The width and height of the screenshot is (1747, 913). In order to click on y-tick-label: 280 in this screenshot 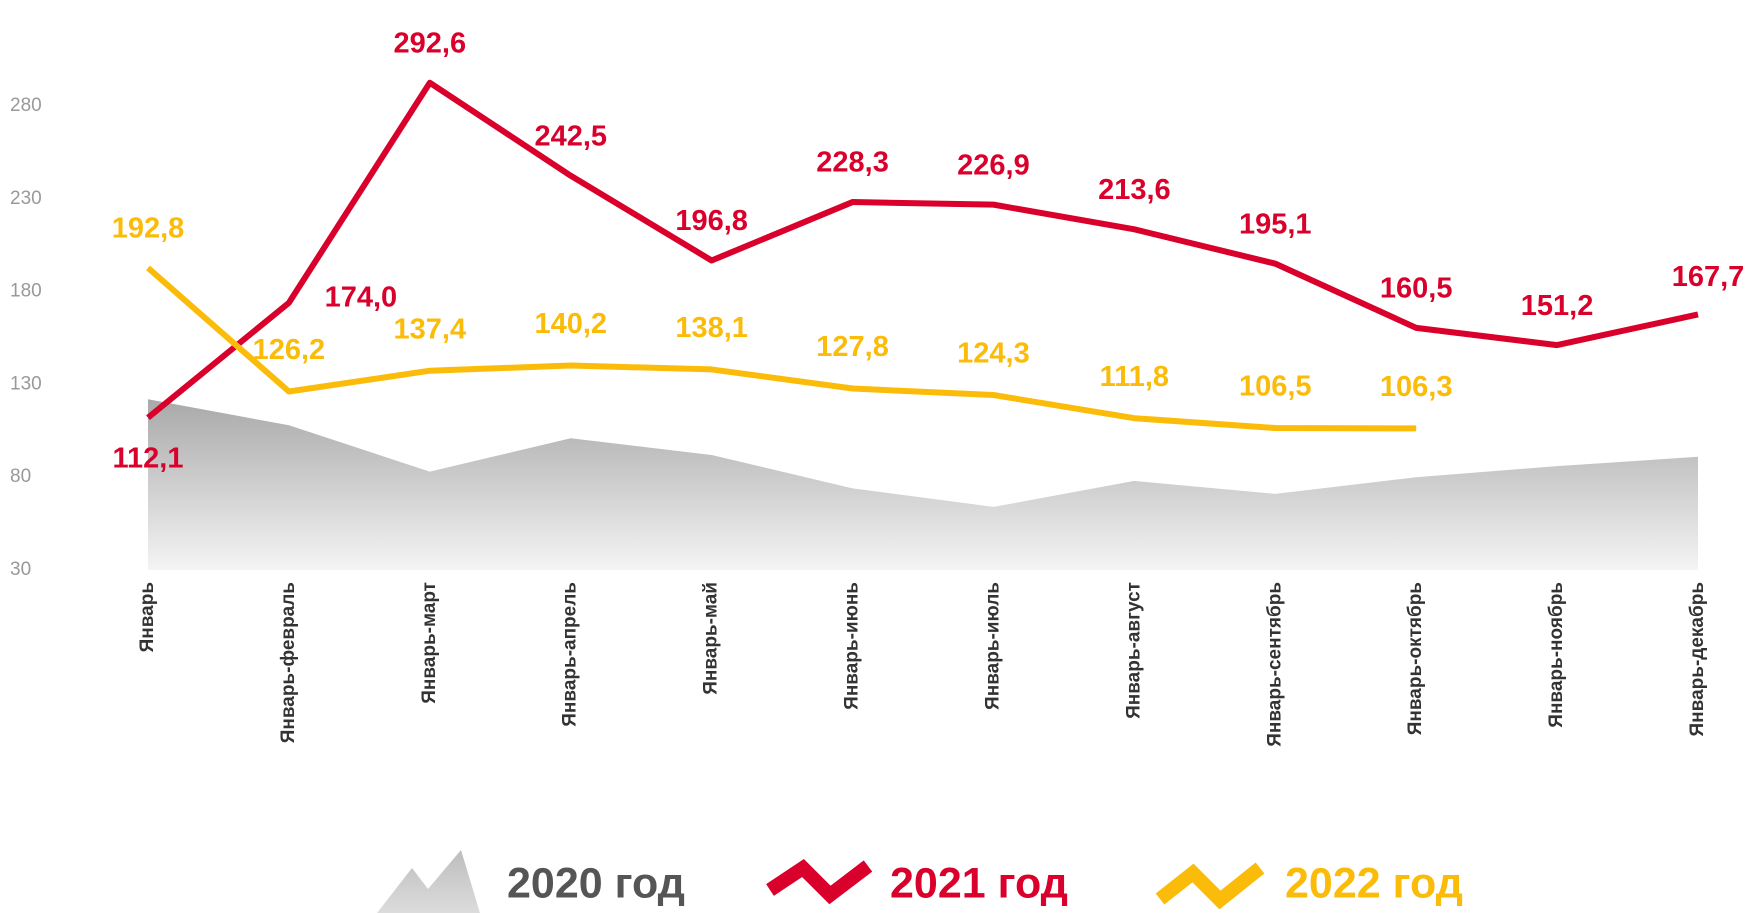, I will do `click(26, 105)`.